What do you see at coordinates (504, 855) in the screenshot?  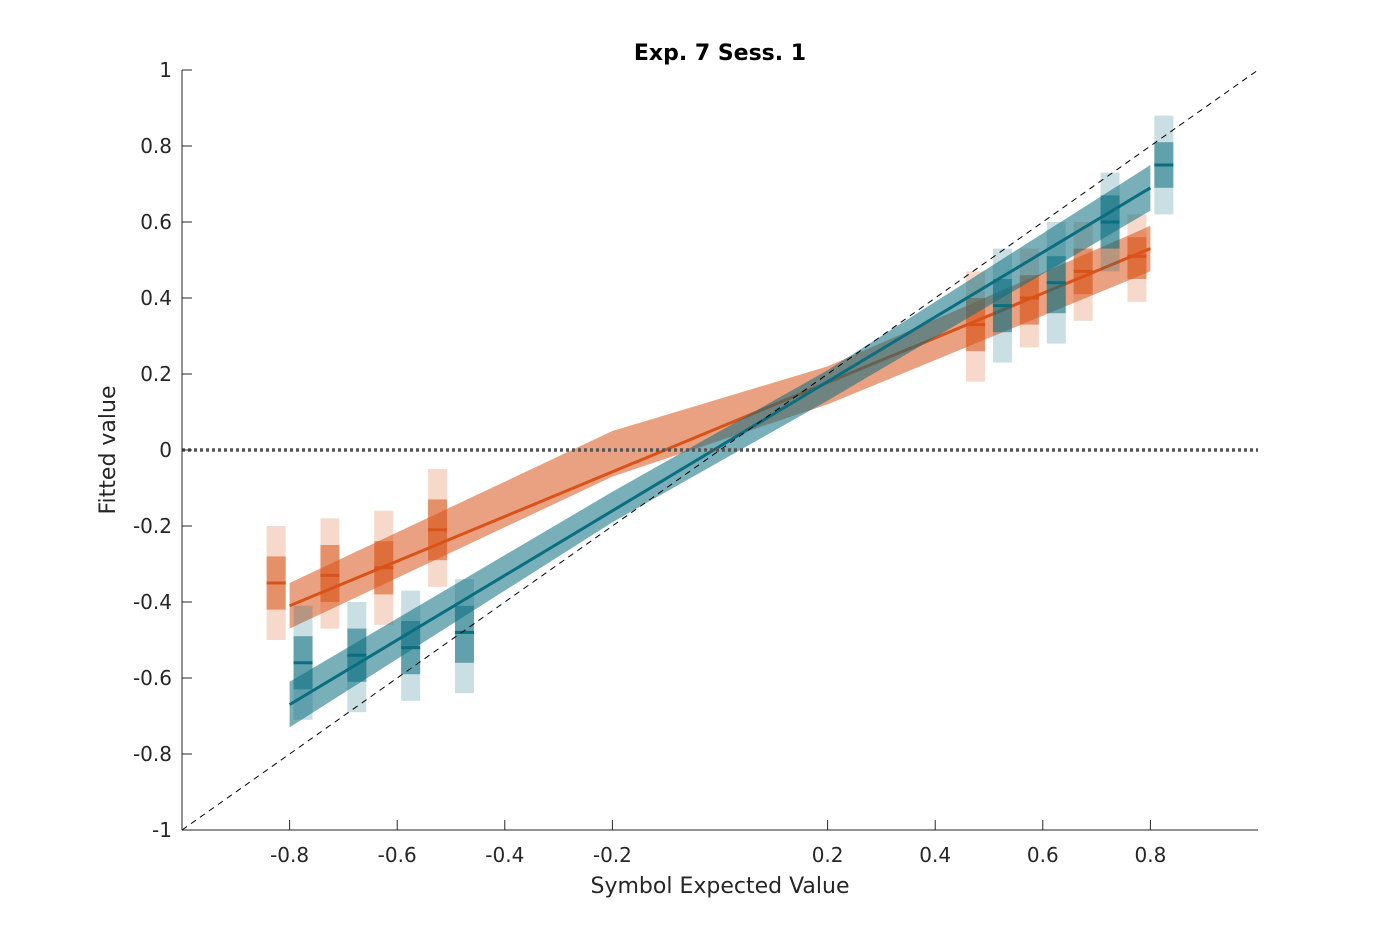 I see `x-tick-label: -0.4` at bounding box center [504, 855].